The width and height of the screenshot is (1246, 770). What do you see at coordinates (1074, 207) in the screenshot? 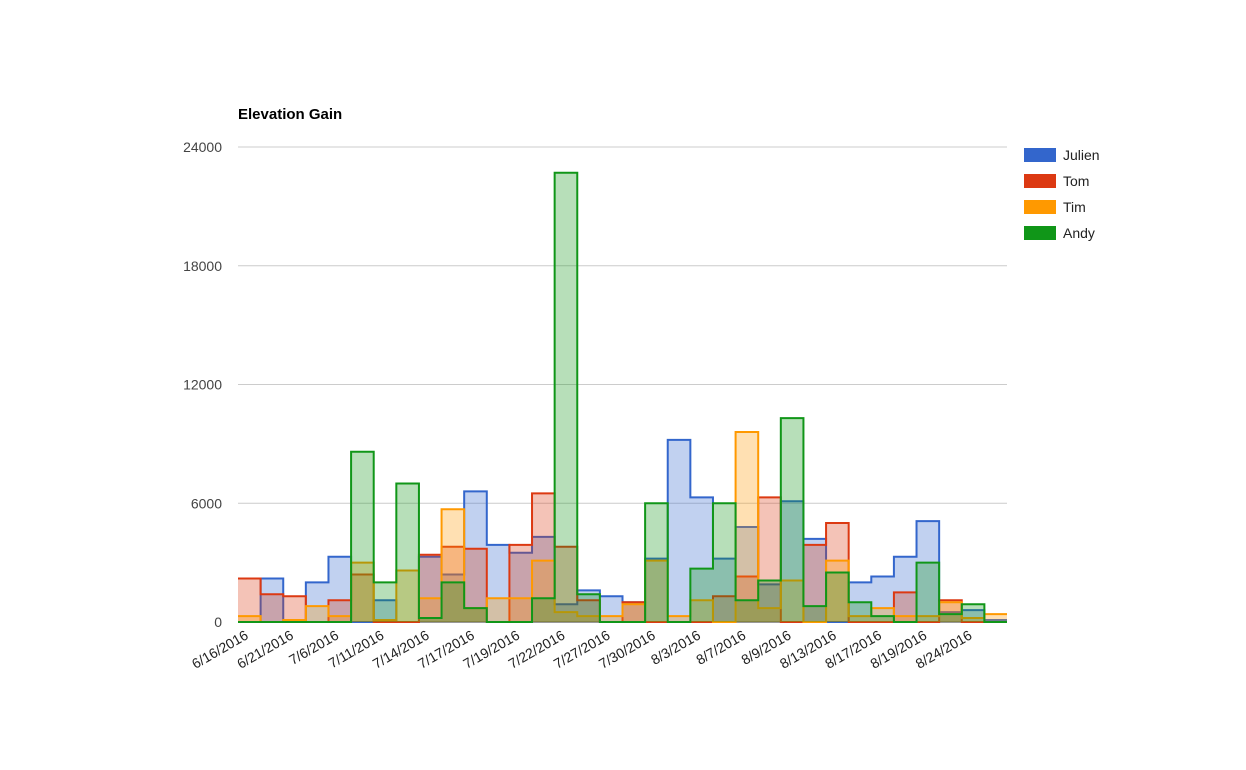
I see `legend-label: Tim` at bounding box center [1074, 207].